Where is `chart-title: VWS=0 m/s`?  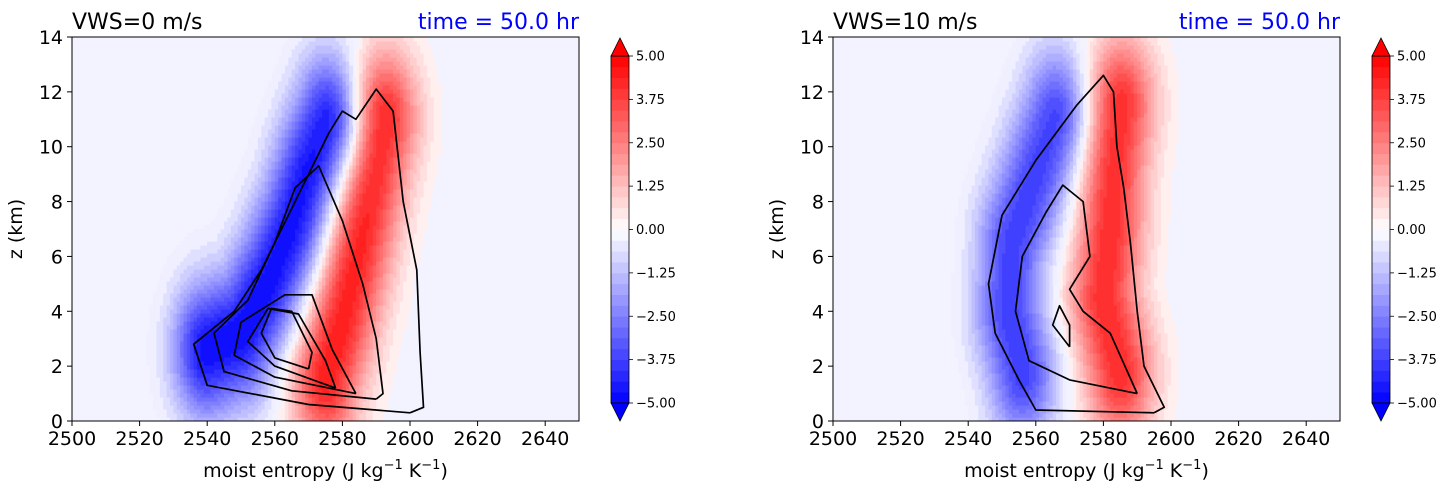
chart-title: VWS=0 m/s is located at coordinates (137, 22).